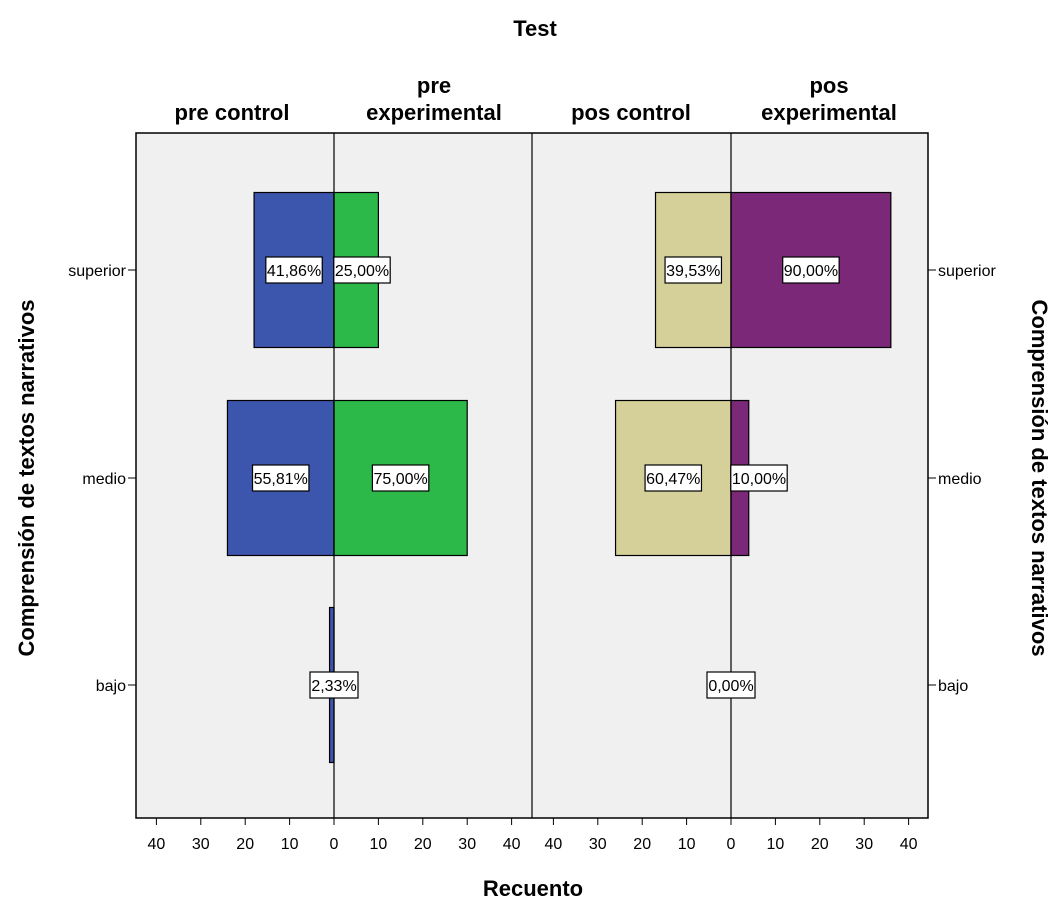 Image resolution: width=1052 pixels, height=899 pixels. I want to click on data-label-pos-experimental-medio-group: 10,00%, so click(759, 478).